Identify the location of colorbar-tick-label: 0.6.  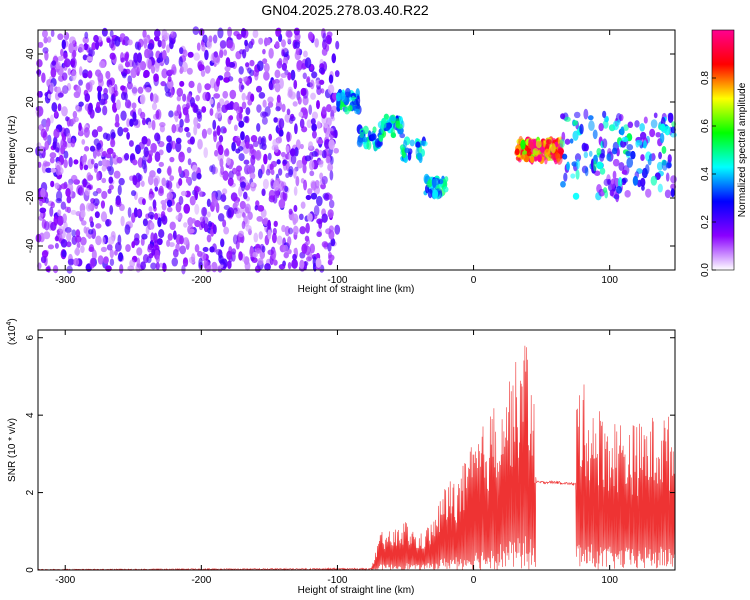
(705, 126).